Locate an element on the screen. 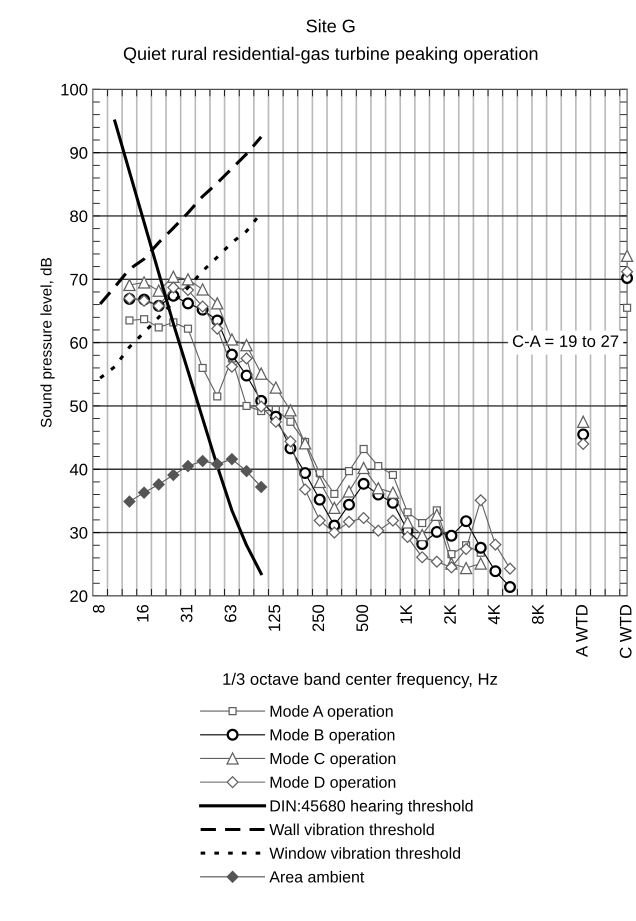 The width and height of the screenshot is (636, 921). y-tick-label: 100 is located at coordinates (74, 90).